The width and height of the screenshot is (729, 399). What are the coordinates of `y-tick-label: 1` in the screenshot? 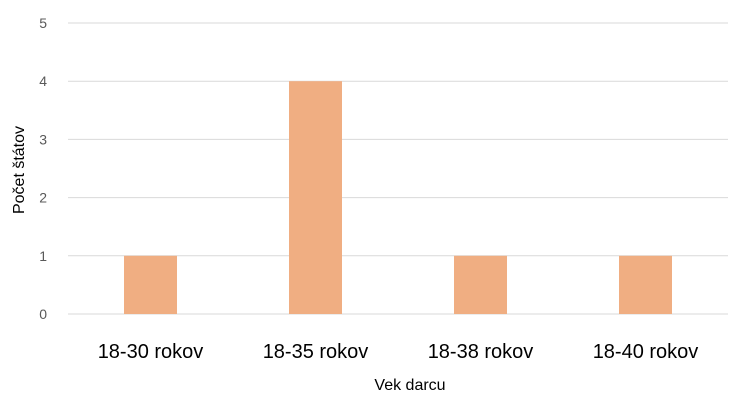 It's located at (43, 256).